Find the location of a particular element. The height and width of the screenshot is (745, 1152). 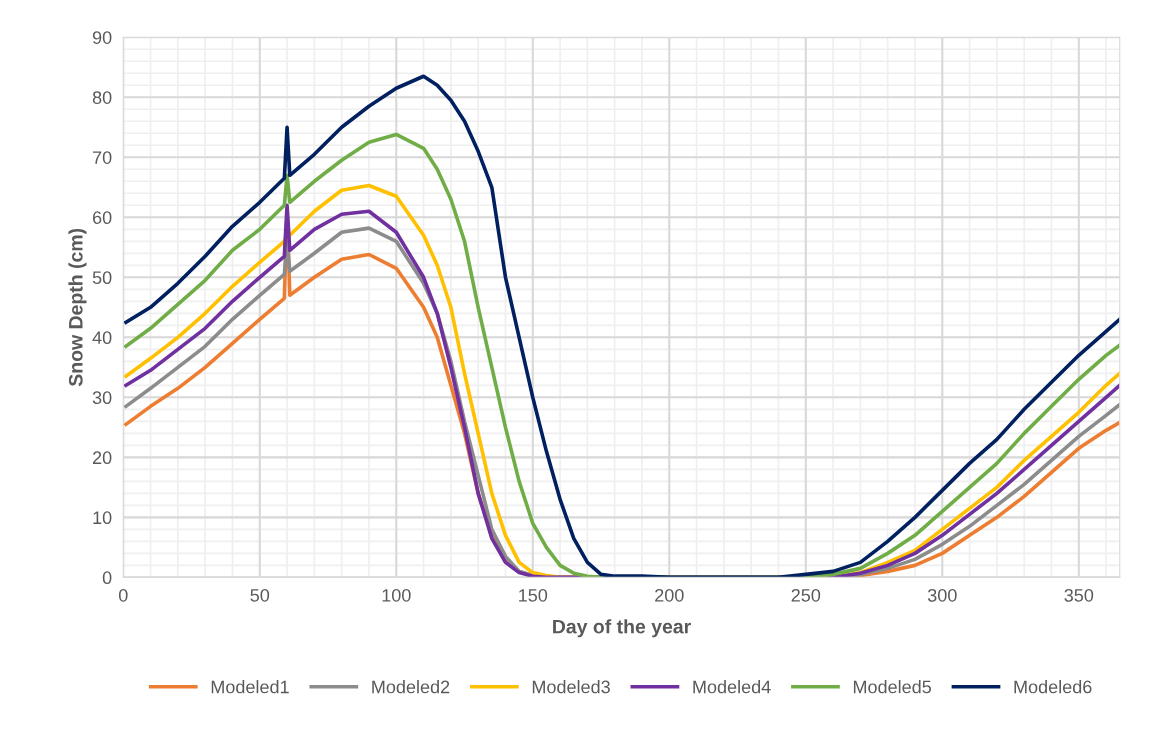

y-tick-label: 10 is located at coordinates (102, 518).